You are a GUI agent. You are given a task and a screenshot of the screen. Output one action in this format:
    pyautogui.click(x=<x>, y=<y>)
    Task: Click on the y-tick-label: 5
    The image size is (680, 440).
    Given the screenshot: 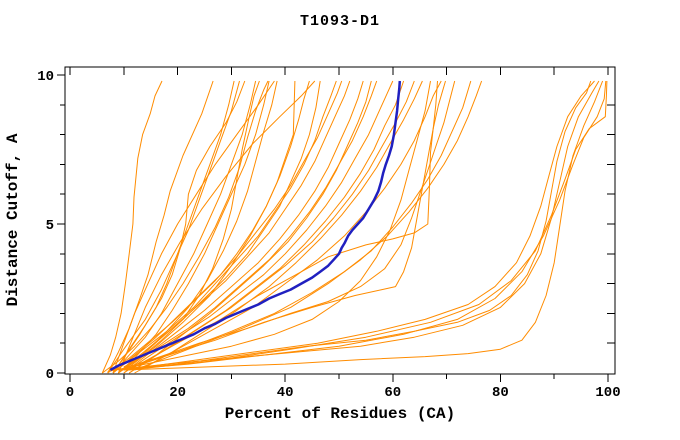 What is the action you would take?
    pyautogui.click(x=50, y=226)
    